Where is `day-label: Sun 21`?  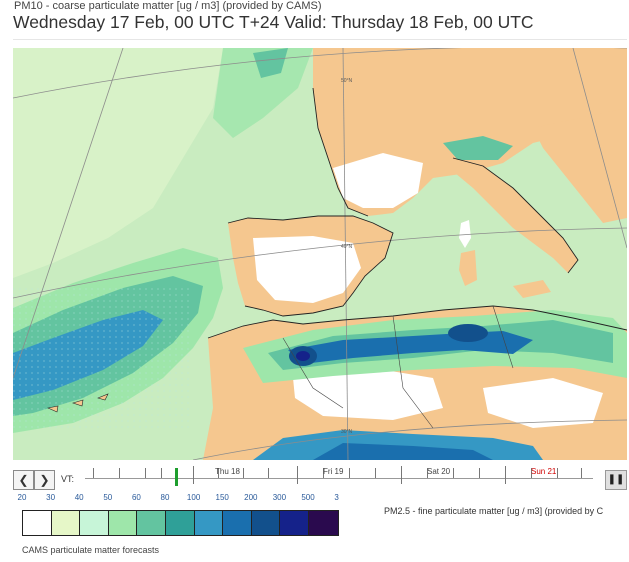 day-label: Sun 21 is located at coordinates (544, 471).